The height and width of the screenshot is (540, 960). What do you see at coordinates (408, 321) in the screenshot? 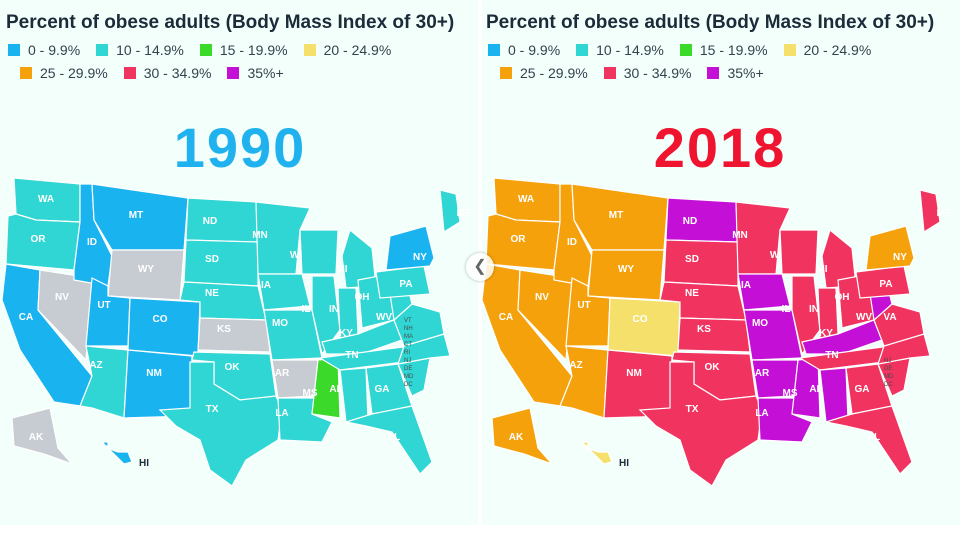
I see `small-state-label-vt: VT` at bounding box center [408, 321].